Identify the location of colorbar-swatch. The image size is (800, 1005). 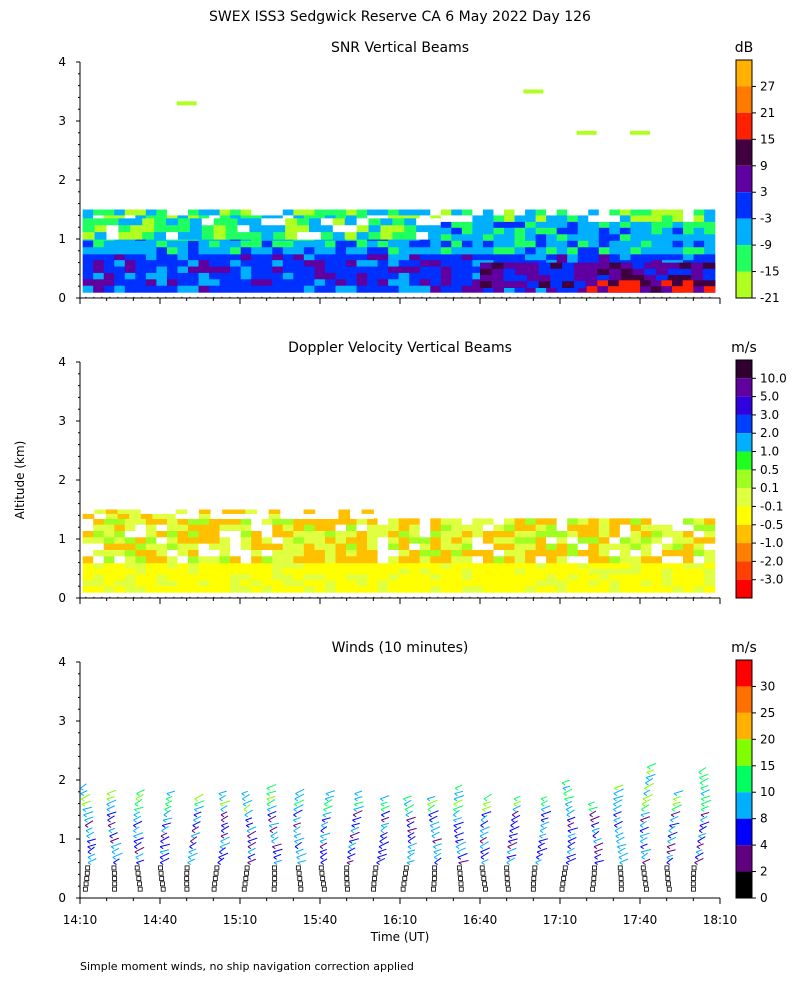
(744, 515).